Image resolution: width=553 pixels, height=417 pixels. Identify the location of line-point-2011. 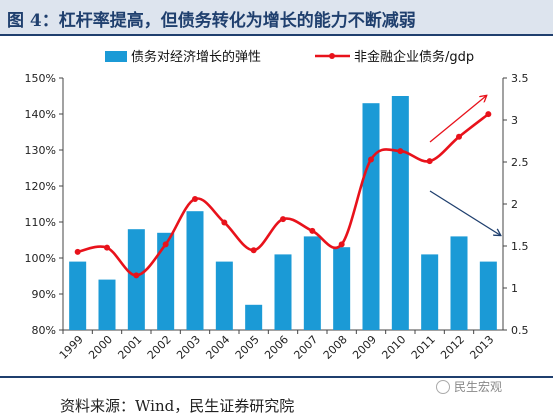
(429, 161).